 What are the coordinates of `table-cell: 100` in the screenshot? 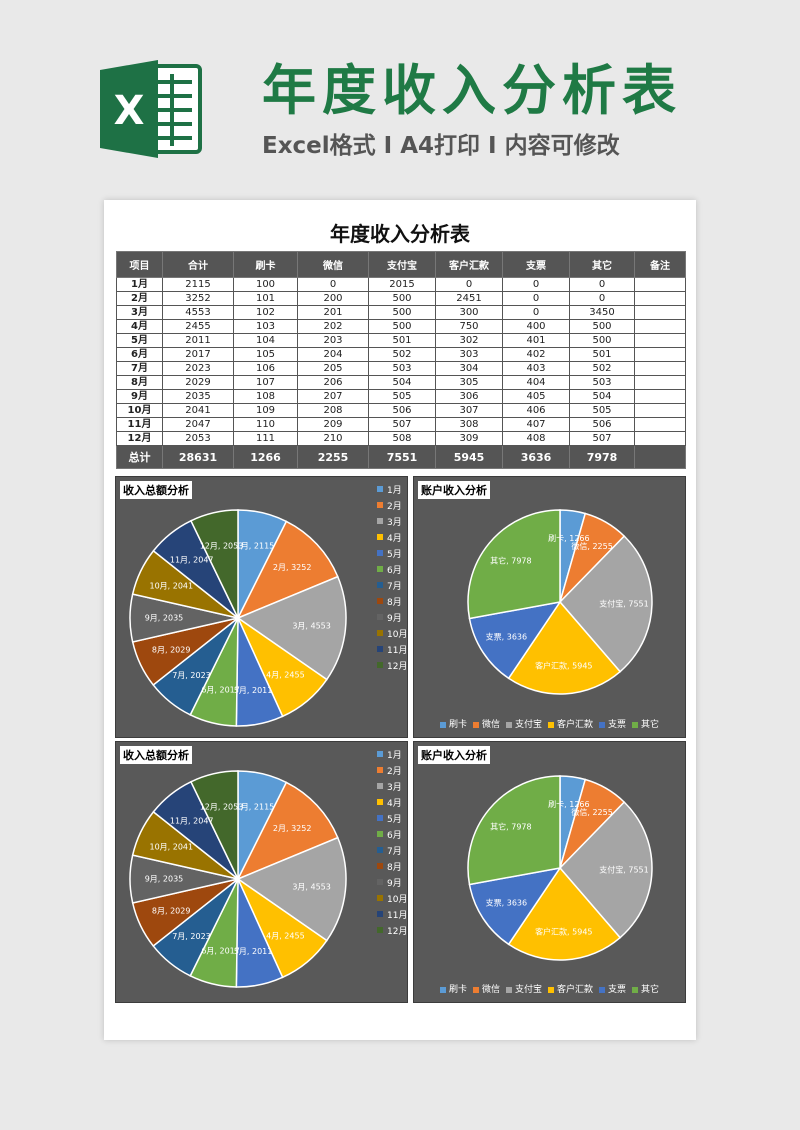 It's located at (265, 284).